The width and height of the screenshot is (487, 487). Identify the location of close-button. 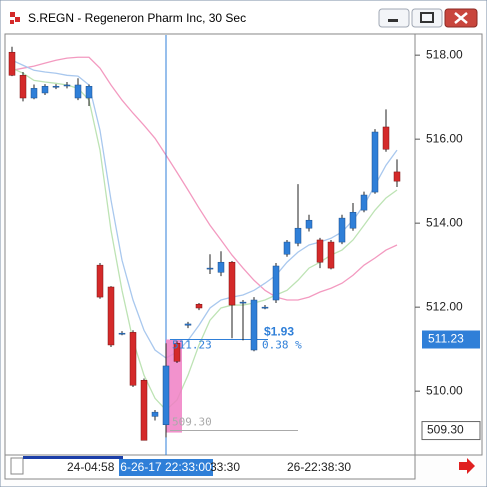
(461, 18).